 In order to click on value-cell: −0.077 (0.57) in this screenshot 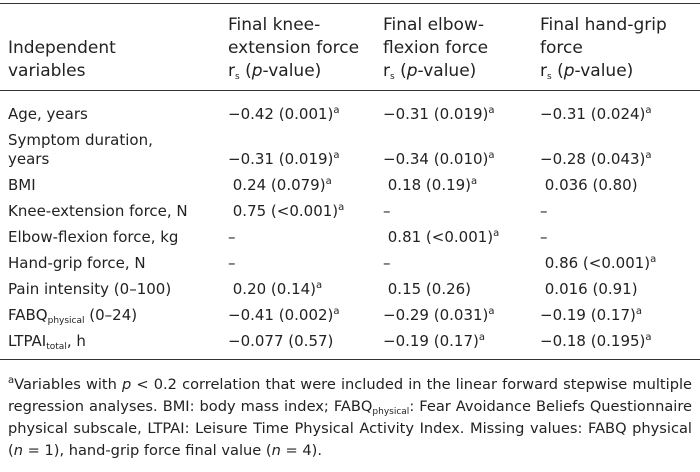, I will do `click(305, 344)`.